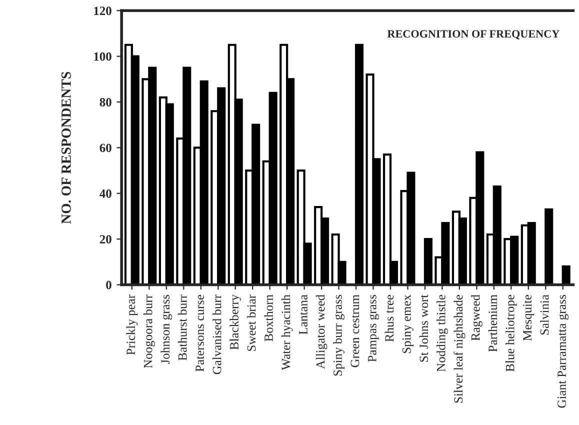 The image size is (579, 425). What do you see at coordinates (460, 348) in the screenshot?
I see `x-tick-label: Silver leaf nightshade` at bounding box center [460, 348].